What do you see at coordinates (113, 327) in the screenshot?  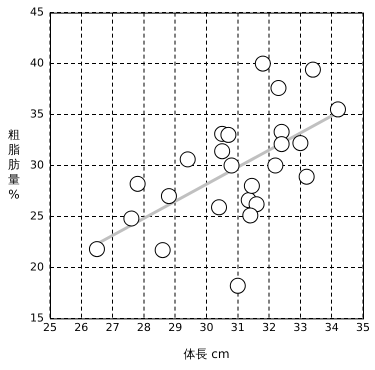 I see `x-tick-label: 27` at bounding box center [113, 327].